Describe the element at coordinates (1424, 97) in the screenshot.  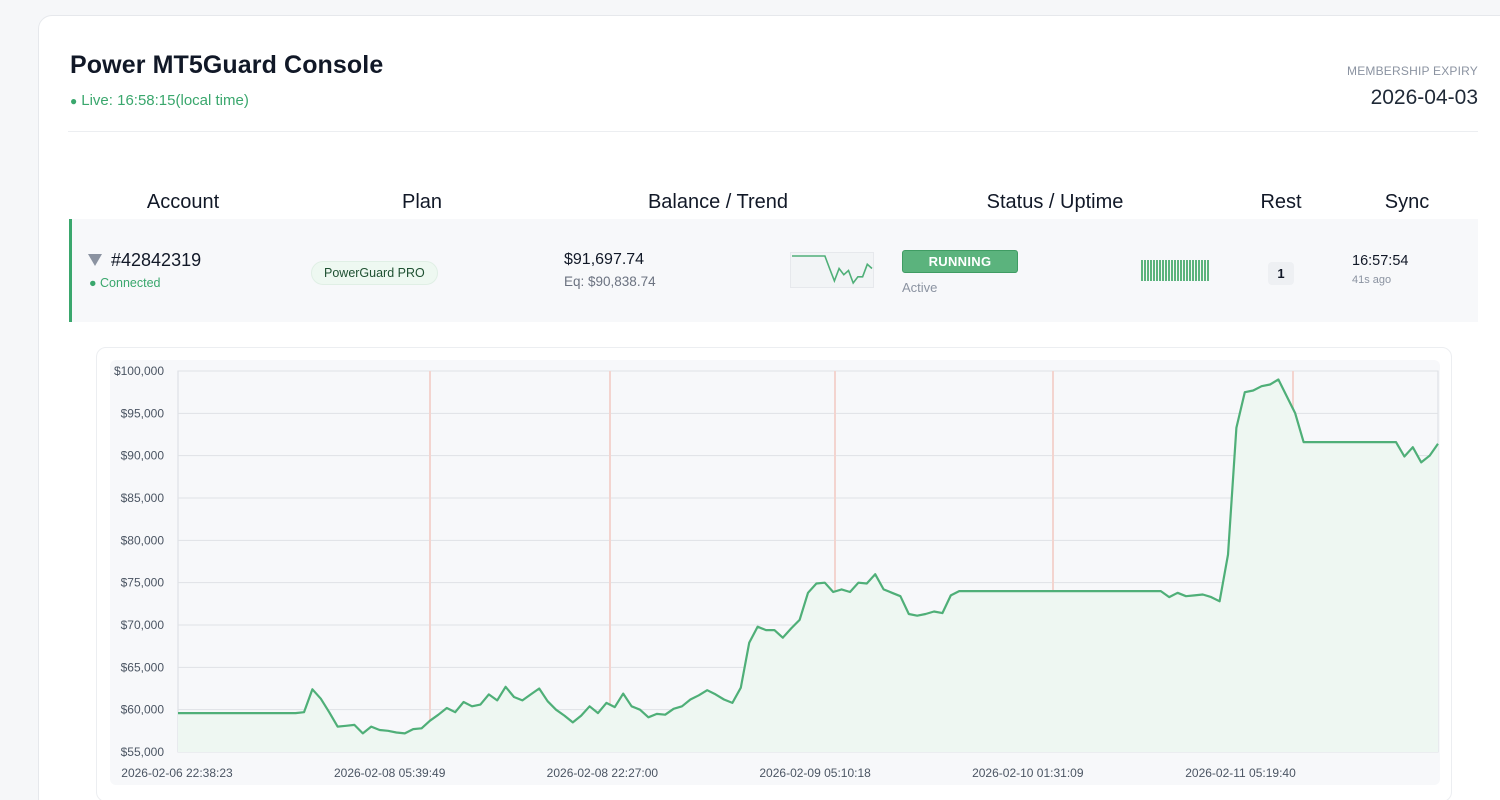
I see `membership-expiry-date: 2026-04-03` at that location.